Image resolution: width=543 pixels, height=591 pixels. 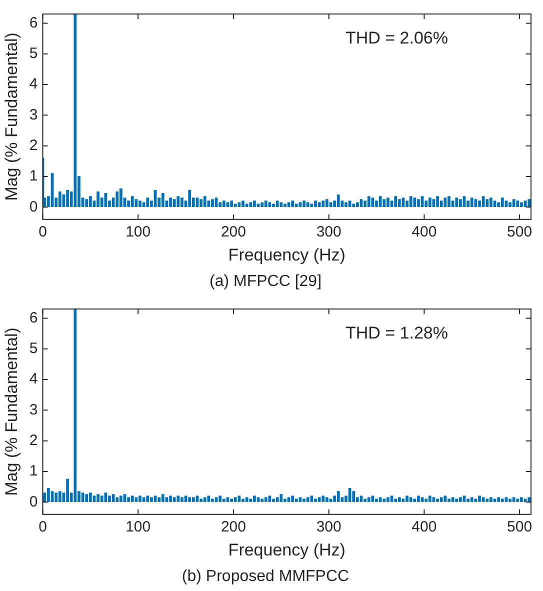 What do you see at coordinates (33, 501) in the screenshot?
I see `y-tick-label: 0` at bounding box center [33, 501].